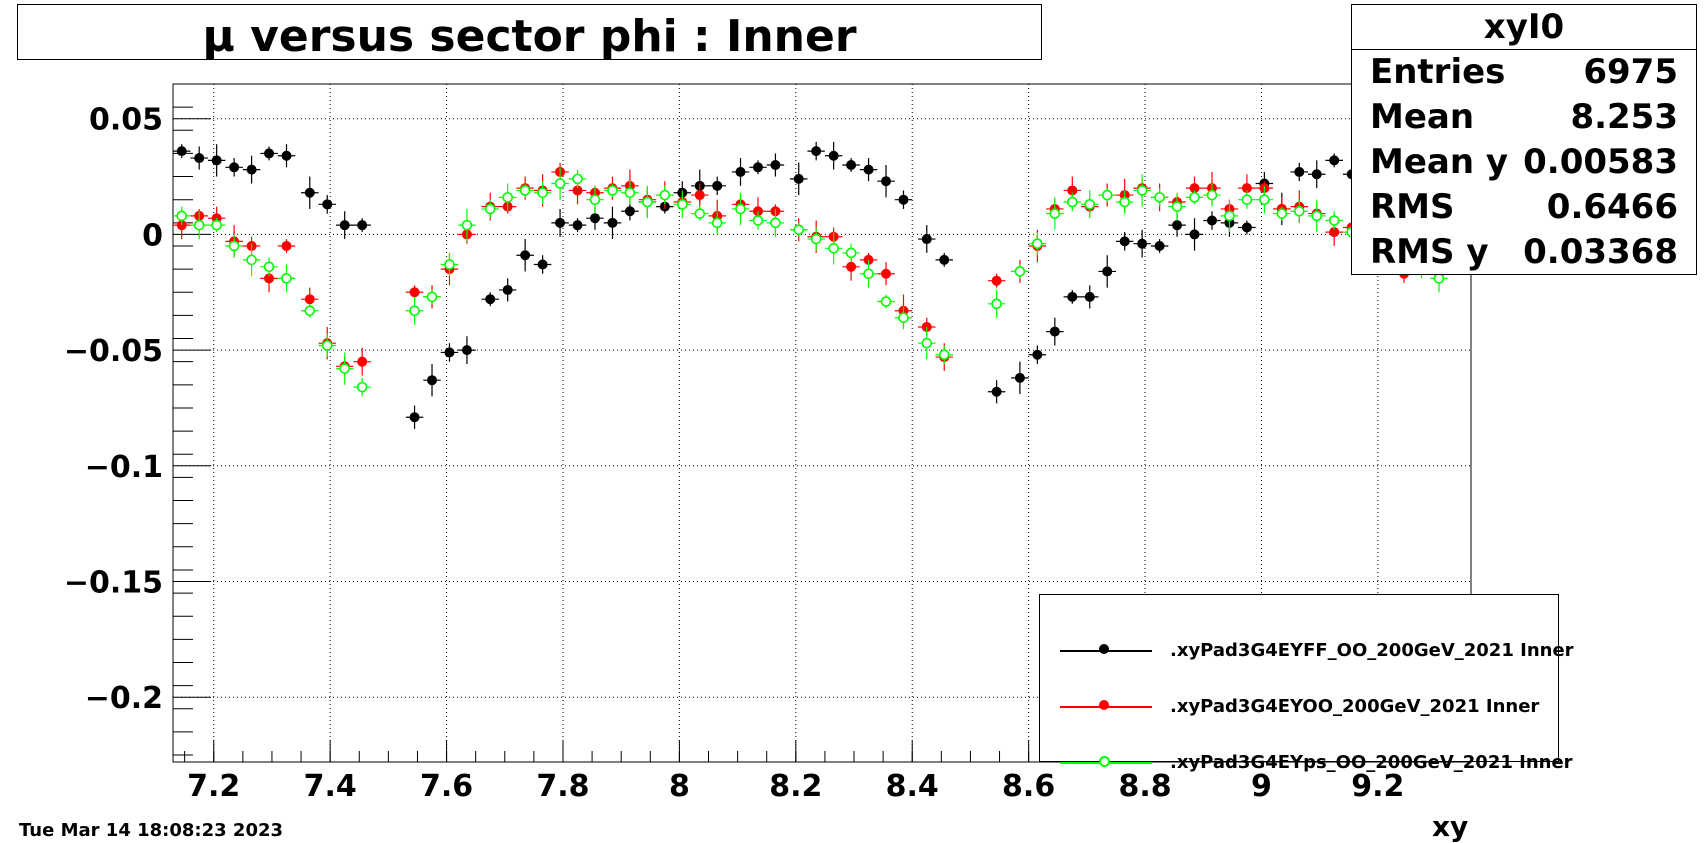 This screenshot has width=1708, height=843. I want to click on legend-entry-ff: .xyPad3G4EYFF_OO_200GeV_2021 Inner, so click(1307, 651).